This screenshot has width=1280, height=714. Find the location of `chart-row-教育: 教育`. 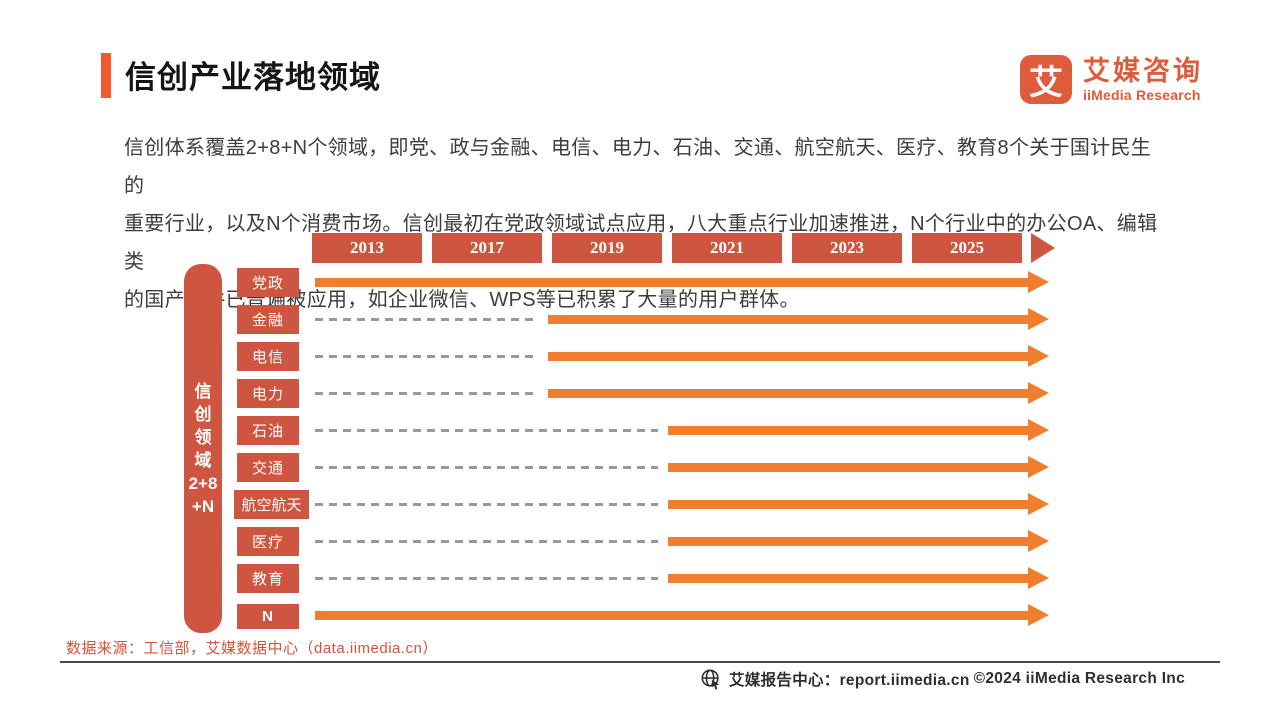

chart-row-教育: 教育 is located at coordinates (640, 578).